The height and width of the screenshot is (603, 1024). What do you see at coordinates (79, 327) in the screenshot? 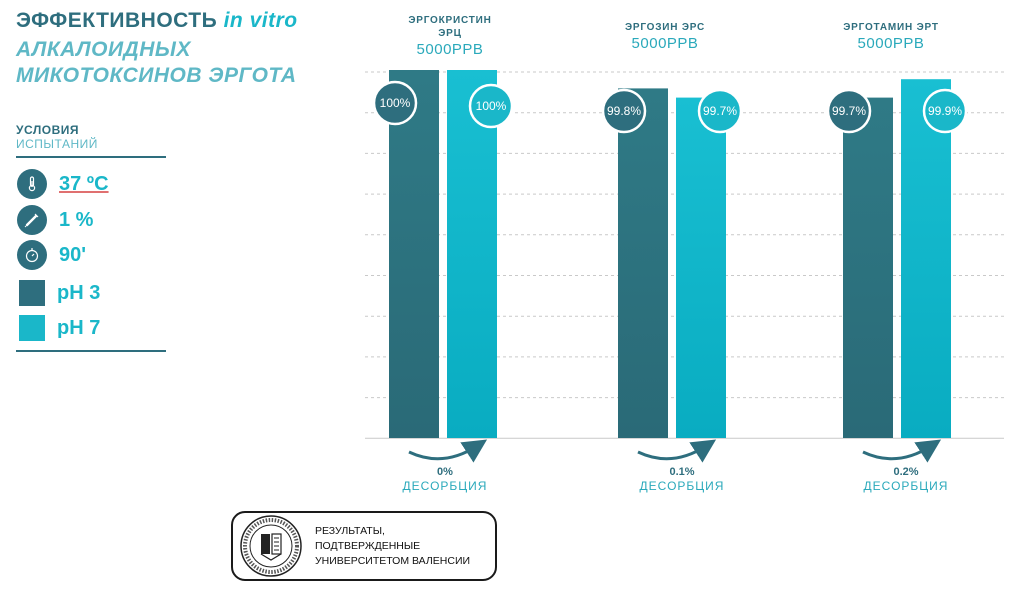
I see `ph7-label: pH 7` at bounding box center [79, 327].